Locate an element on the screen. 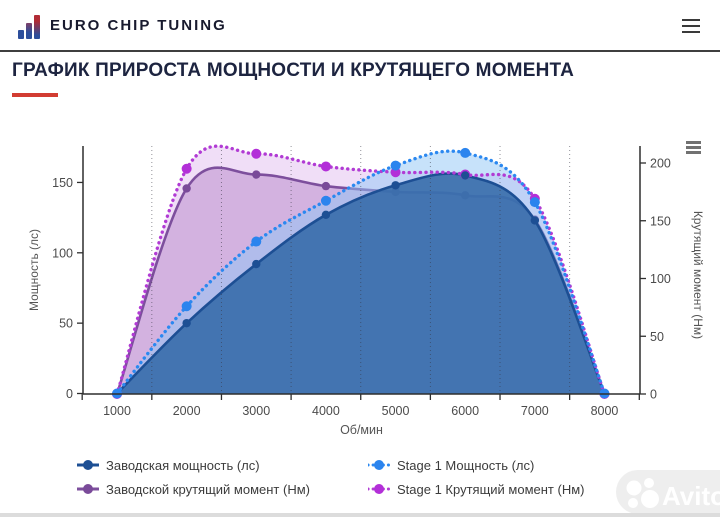 The width and height of the screenshot is (720, 517). legend-item-label: Заводской крутящий момент (Нм) is located at coordinates (208, 489).